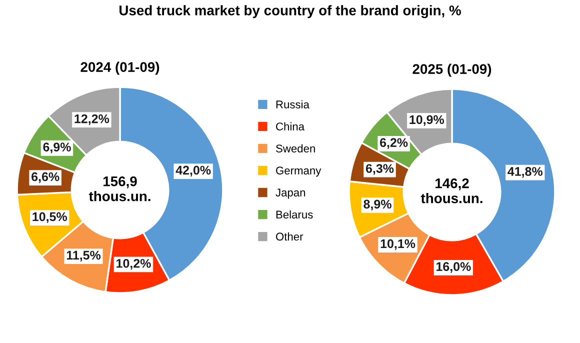 The height and width of the screenshot is (343, 580). I want to click on legend-label: Japan, so click(291, 193).